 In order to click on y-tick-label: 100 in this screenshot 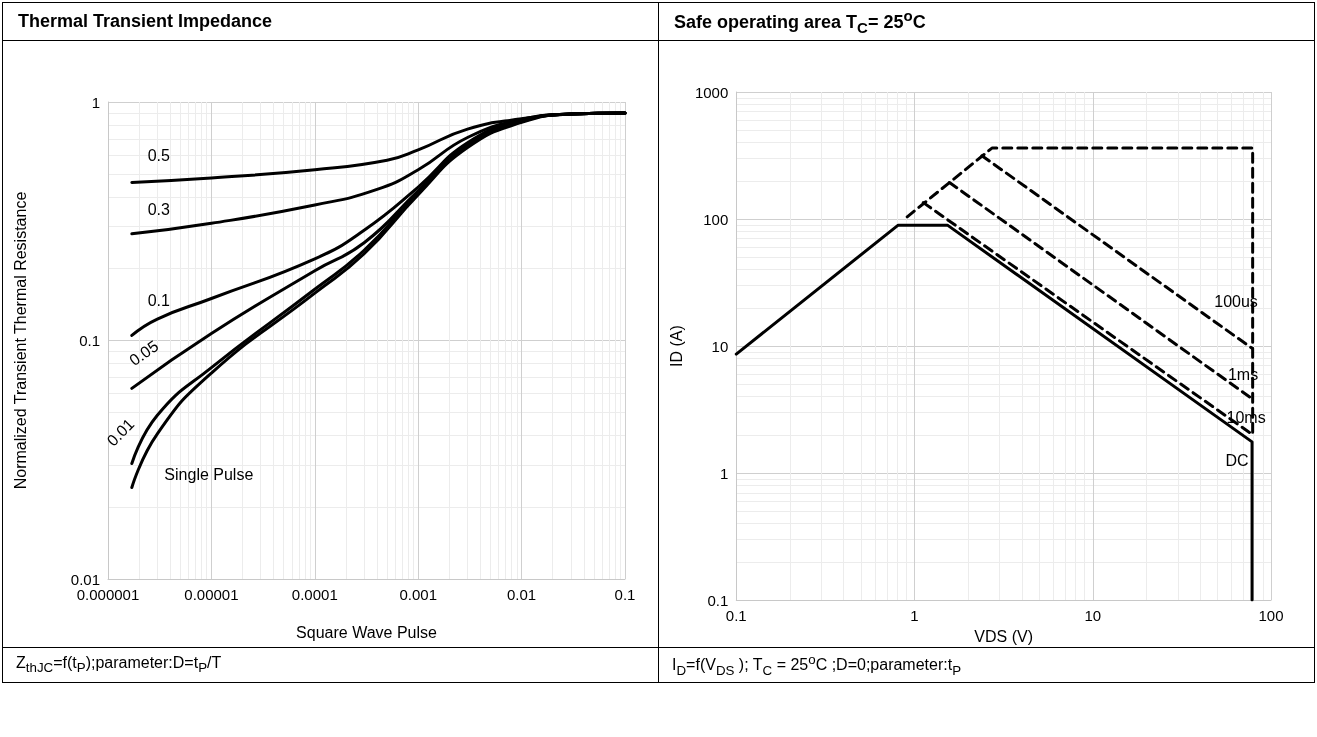, I will do `click(716, 219)`.